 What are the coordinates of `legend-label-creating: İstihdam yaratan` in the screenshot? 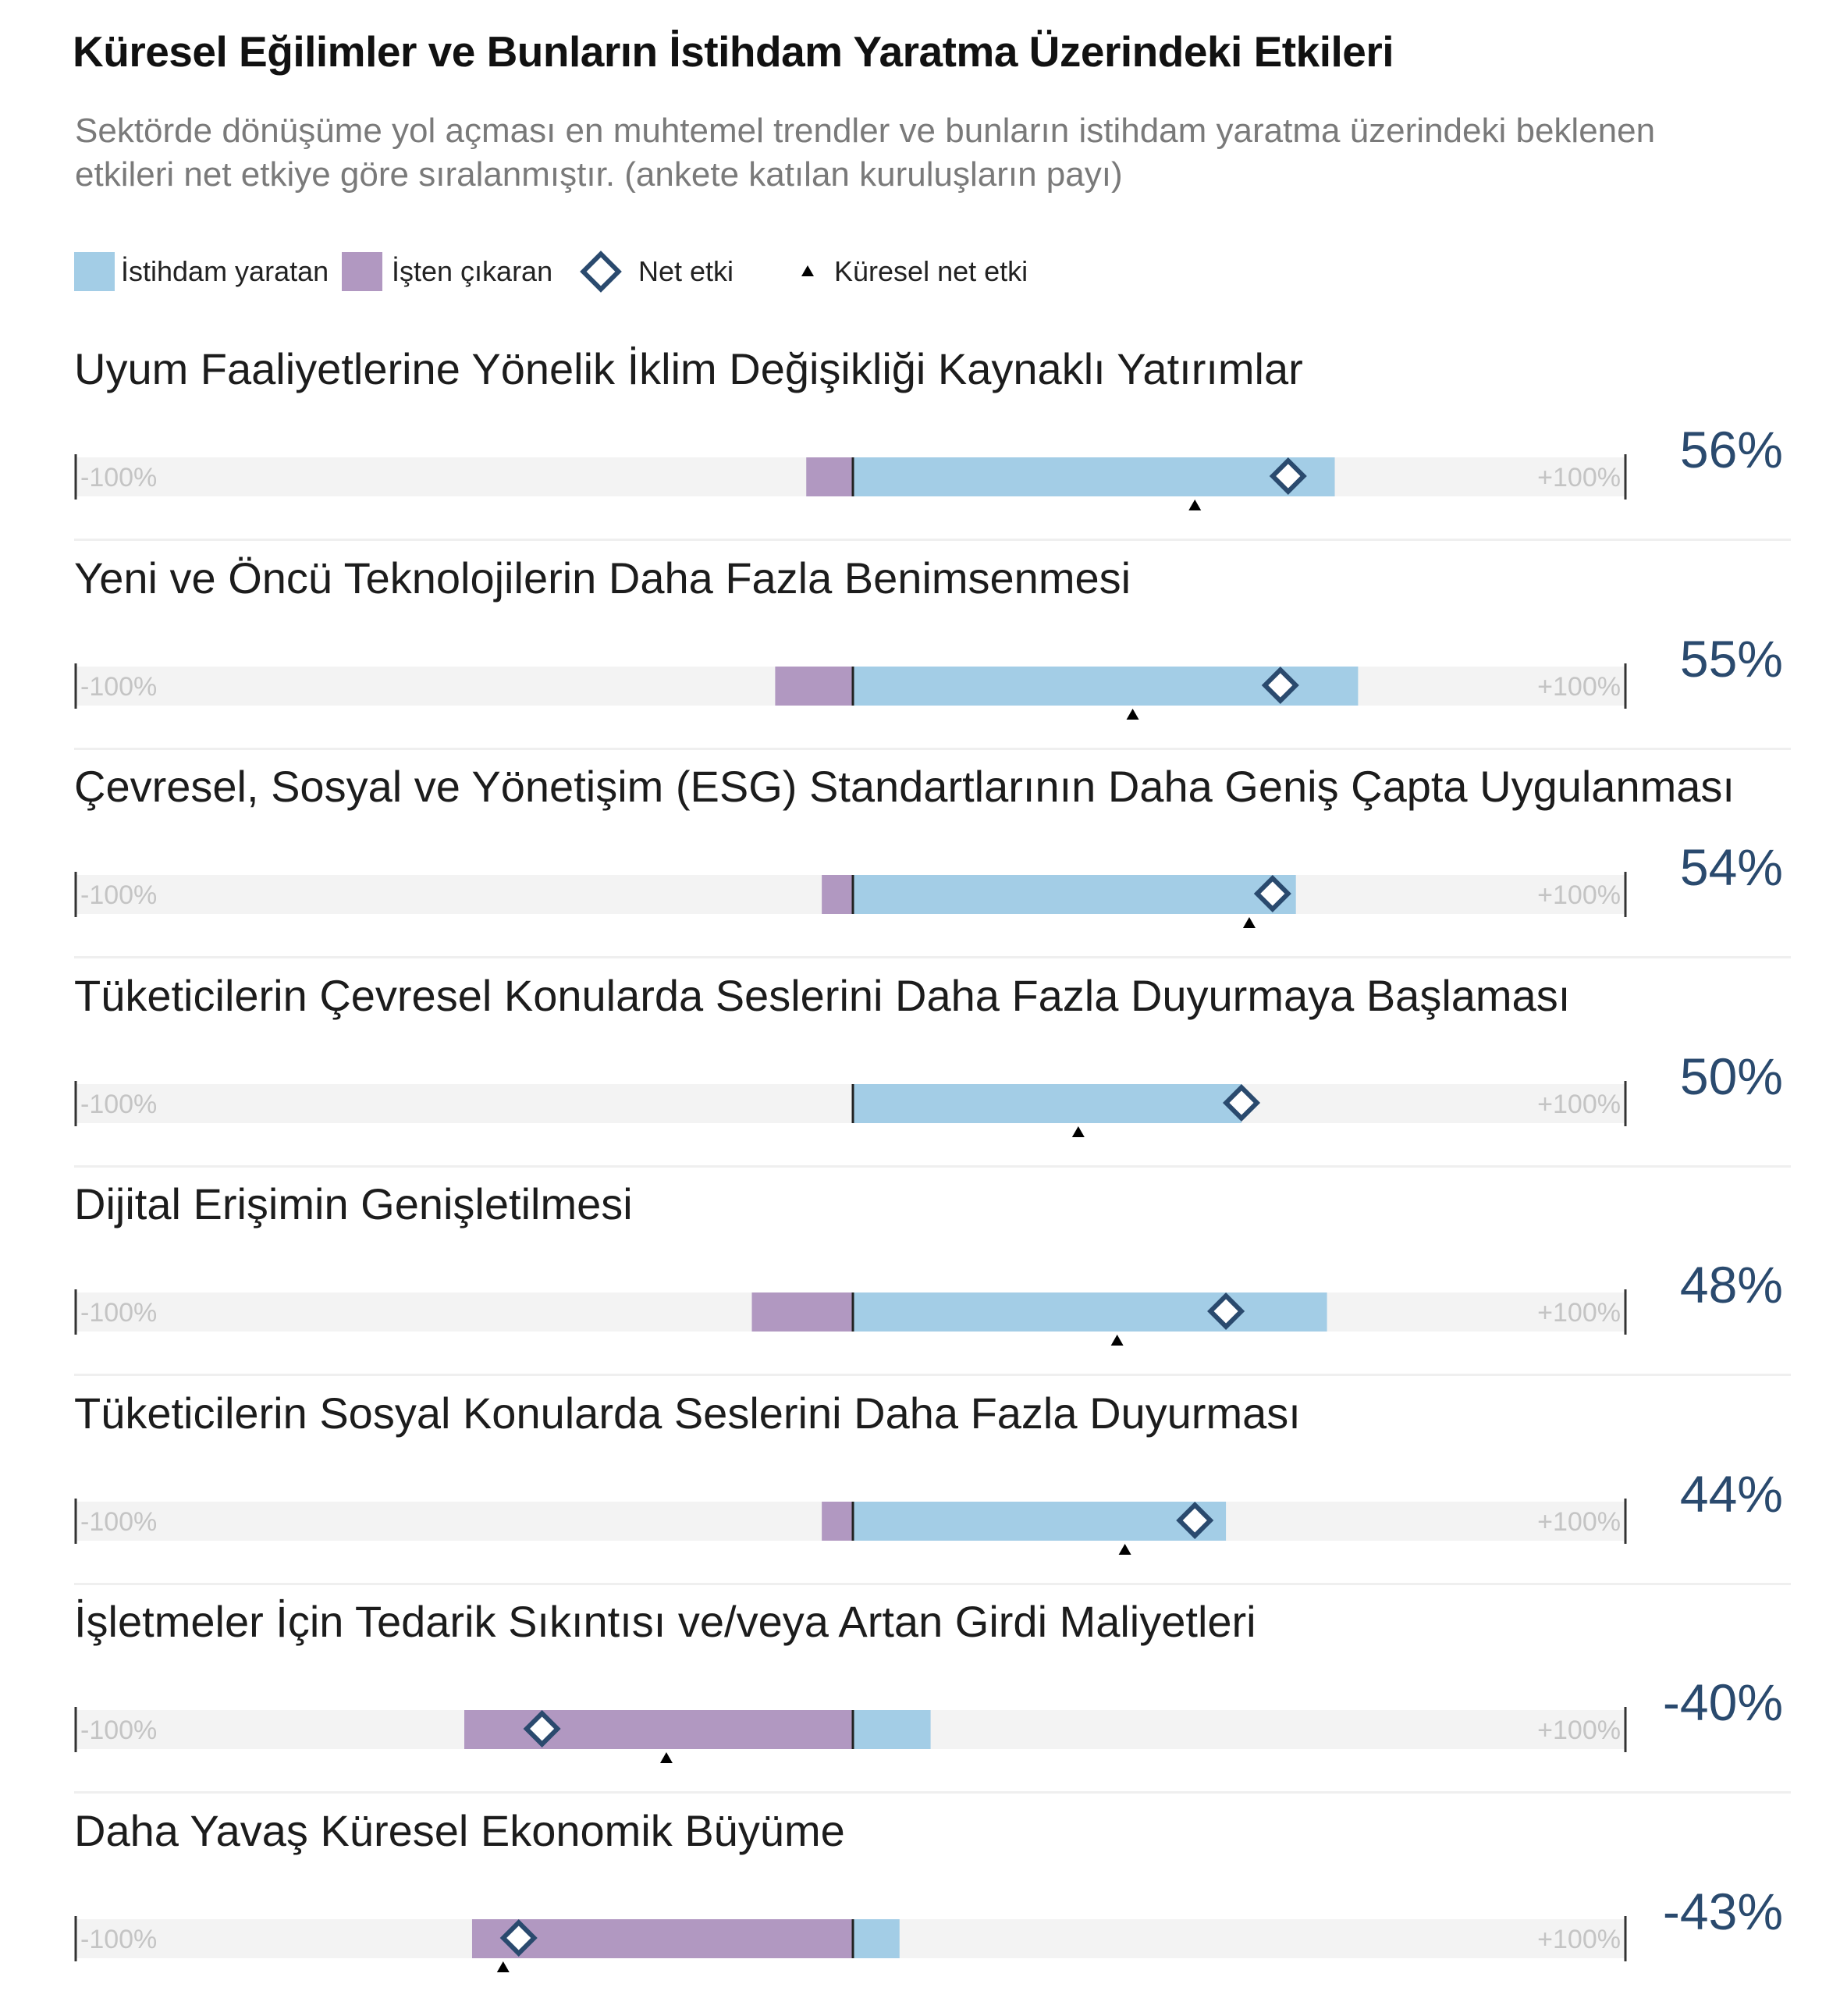 It's located at (225, 271).